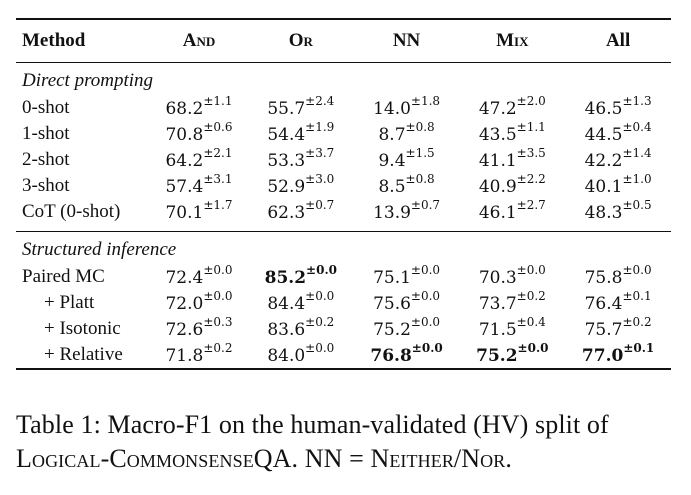  I want to click on cell-value: 70.8±0.6, so click(198, 132).